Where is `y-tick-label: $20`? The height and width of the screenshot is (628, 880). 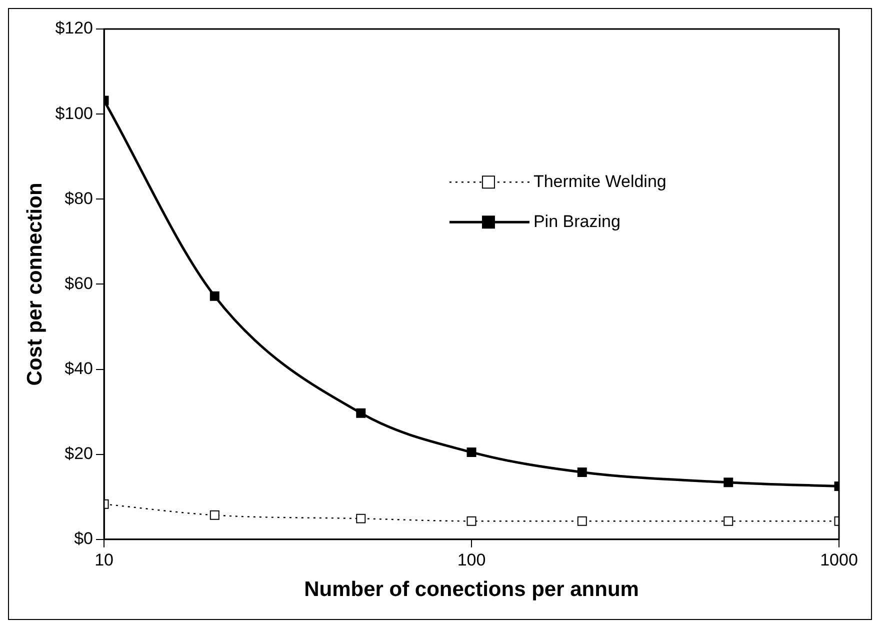
y-tick-label: $20 is located at coordinates (79, 454).